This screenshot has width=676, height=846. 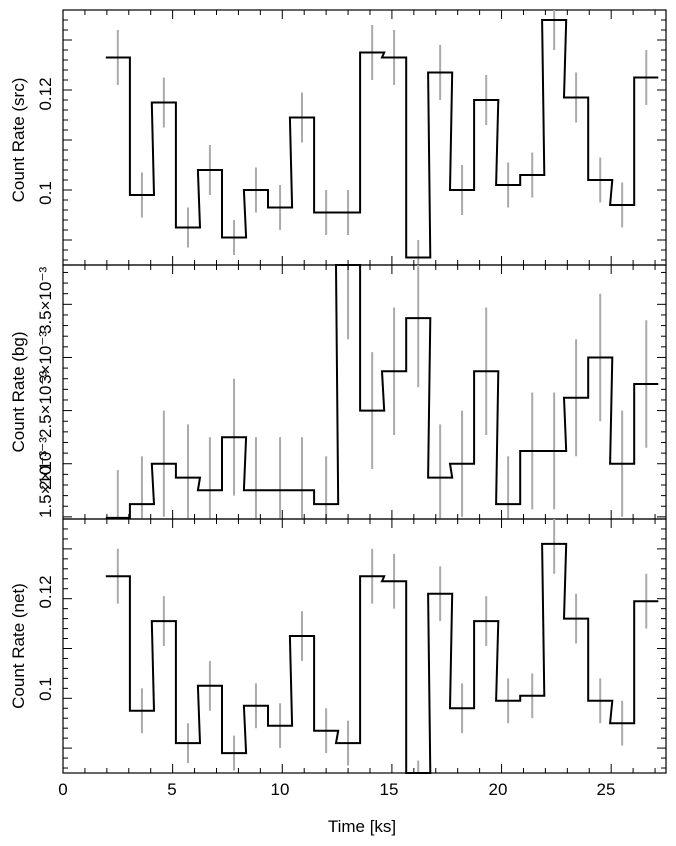 What do you see at coordinates (45, 404) in the screenshot?
I see `panel-bg-ytick-label: 2.5×10⁻³` at bounding box center [45, 404].